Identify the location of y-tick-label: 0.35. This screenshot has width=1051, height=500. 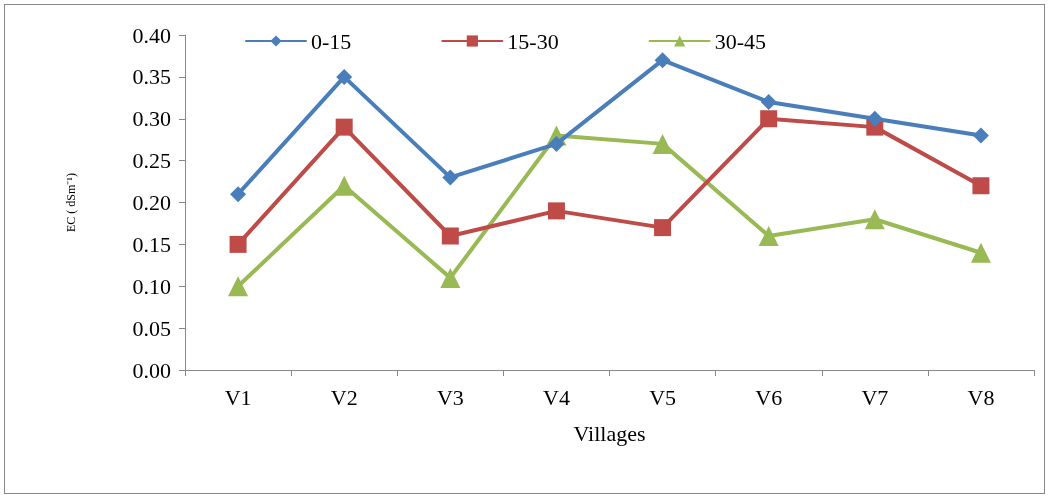
(151, 77).